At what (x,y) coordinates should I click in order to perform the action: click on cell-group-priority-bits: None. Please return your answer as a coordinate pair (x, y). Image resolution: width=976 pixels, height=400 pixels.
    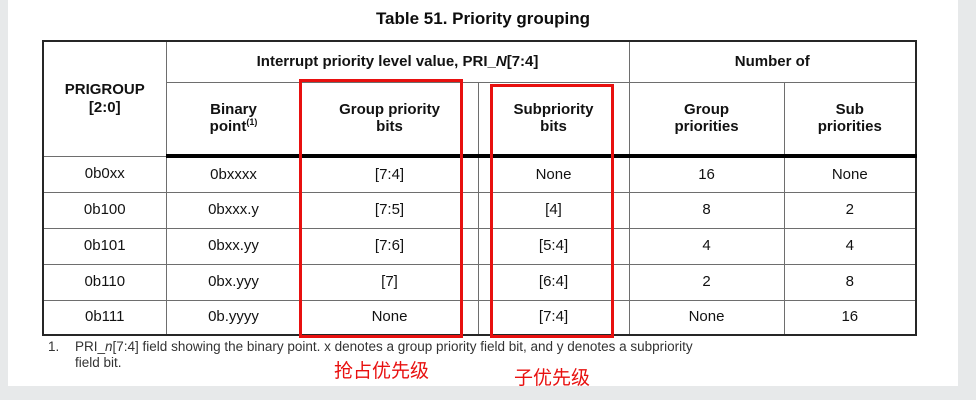
    Looking at the image, I should click on (389, 317).